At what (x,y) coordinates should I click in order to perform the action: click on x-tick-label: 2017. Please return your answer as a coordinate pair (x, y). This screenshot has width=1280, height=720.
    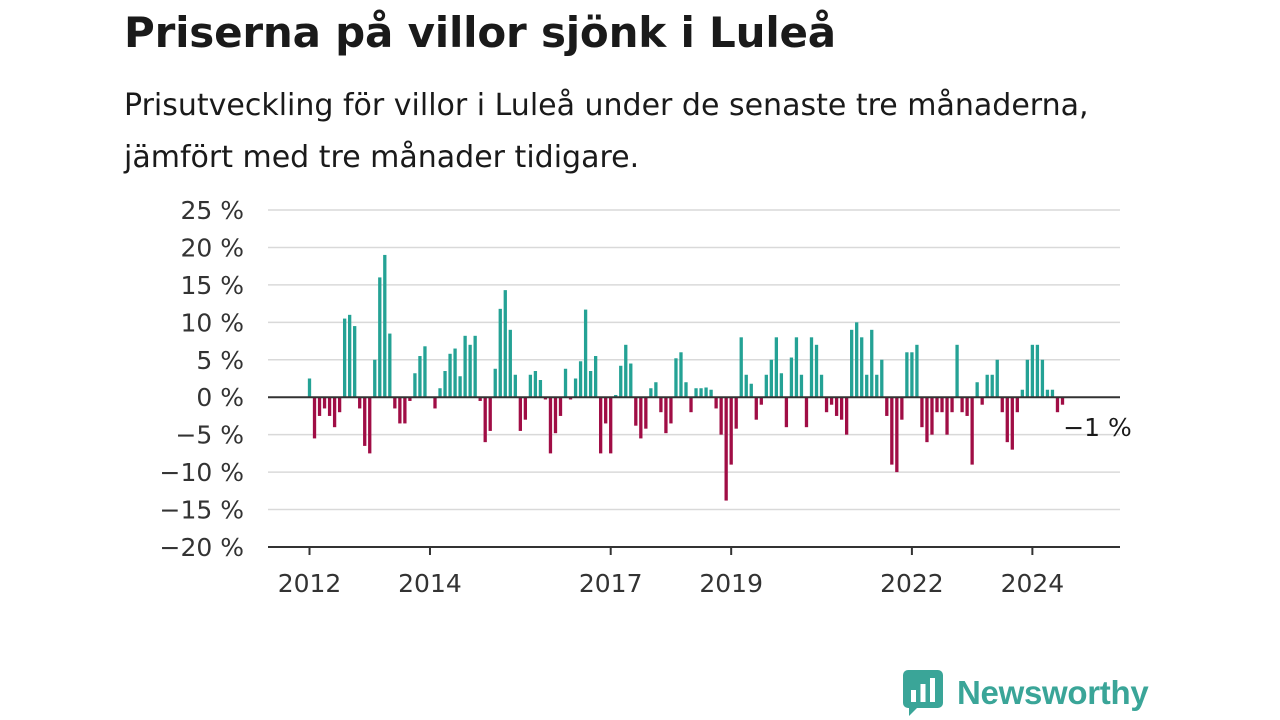
    Looking at the image, I should click on (611, 583).